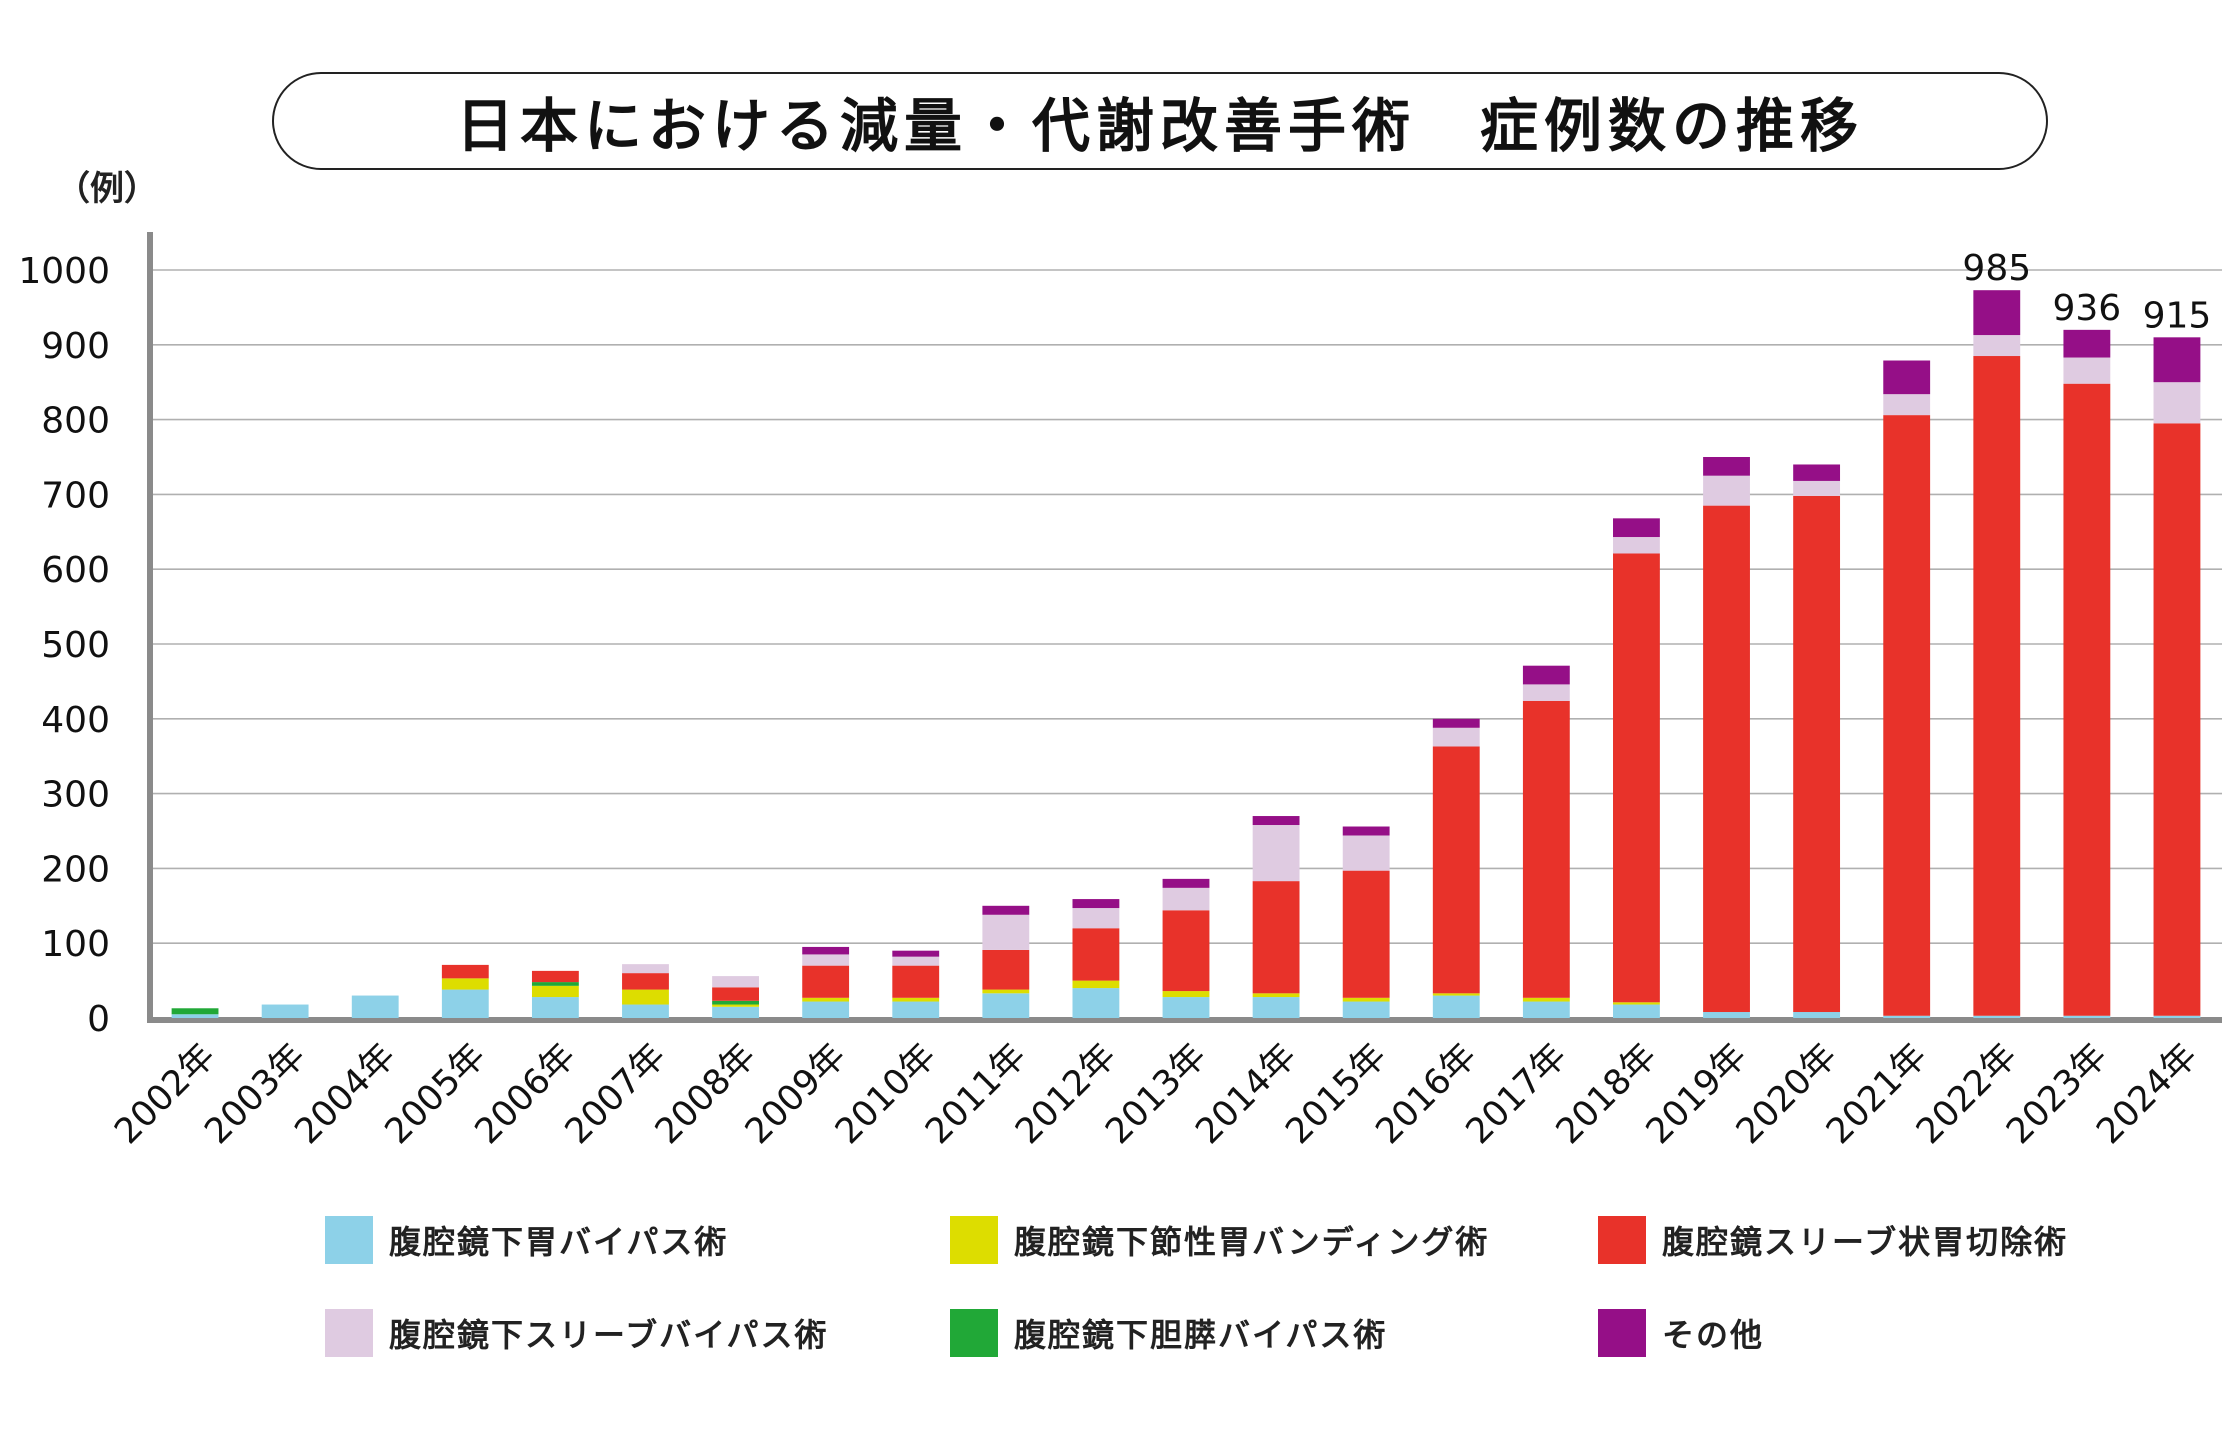  I want to click on y-tick-label: 200, so click(75, 869).